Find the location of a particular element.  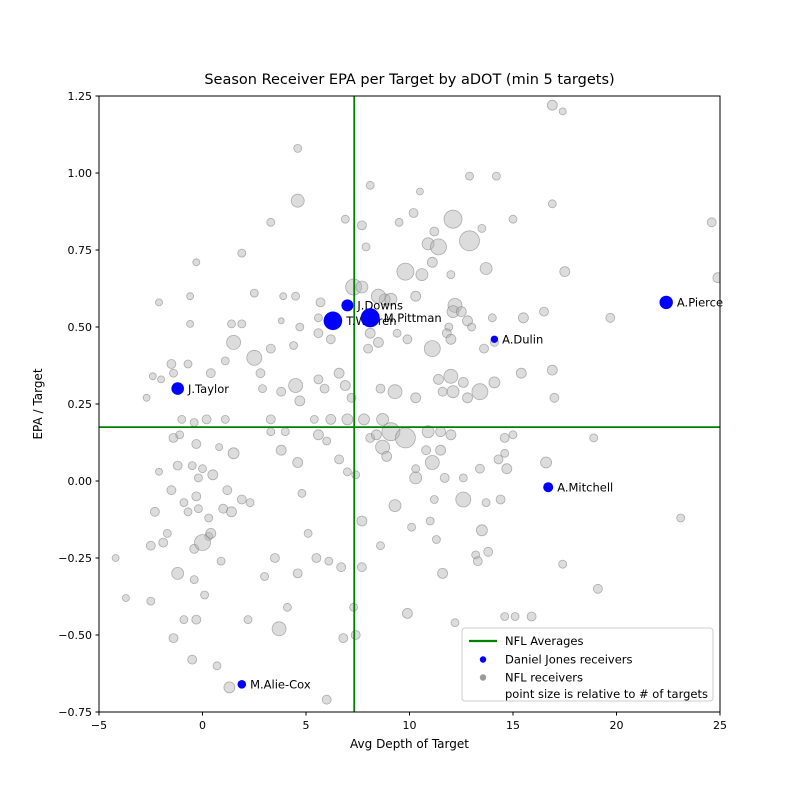

receiver-label: M.Alie-Cox is located at coordinates (280, 685).